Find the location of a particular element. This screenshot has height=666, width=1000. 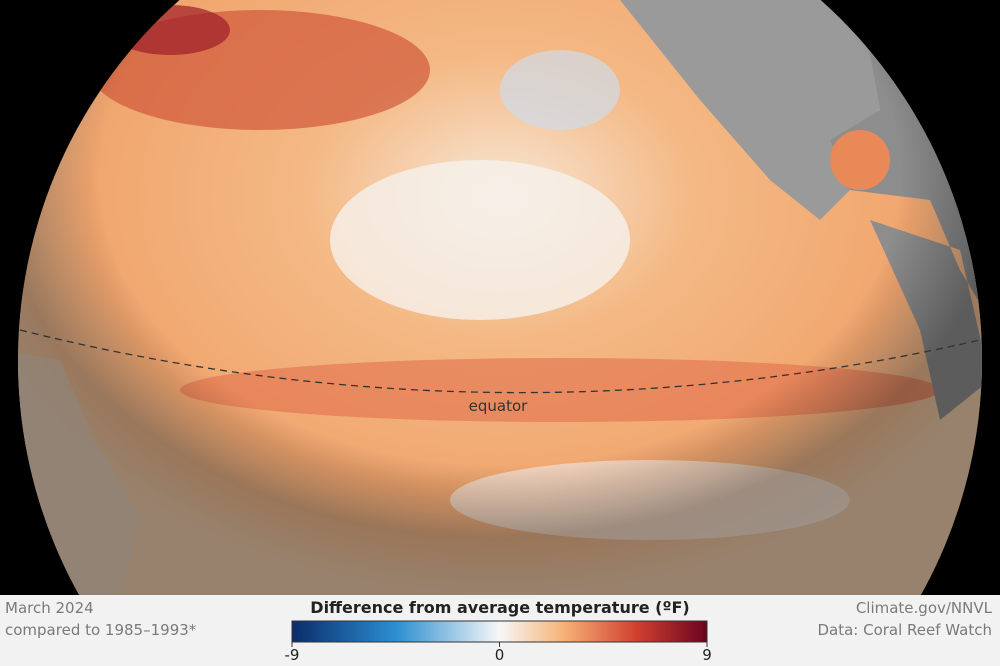

equator-label: equator is located at coordinates (499, 406).